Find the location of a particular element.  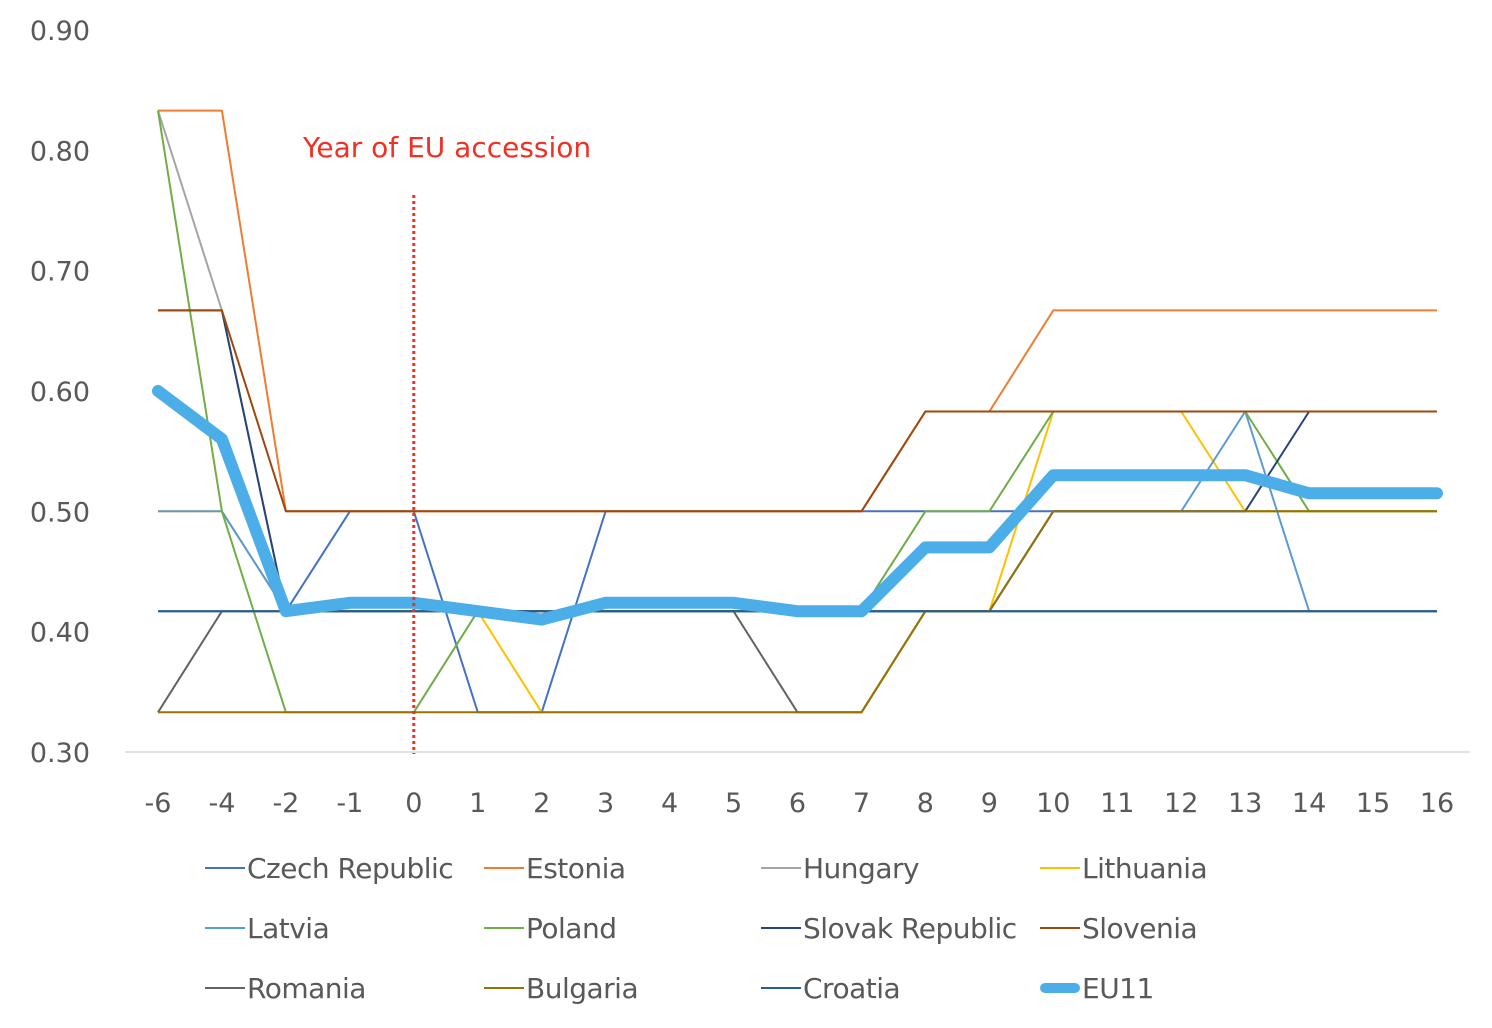

legend-label: Bulgaria is located at coordinates (582, 988).